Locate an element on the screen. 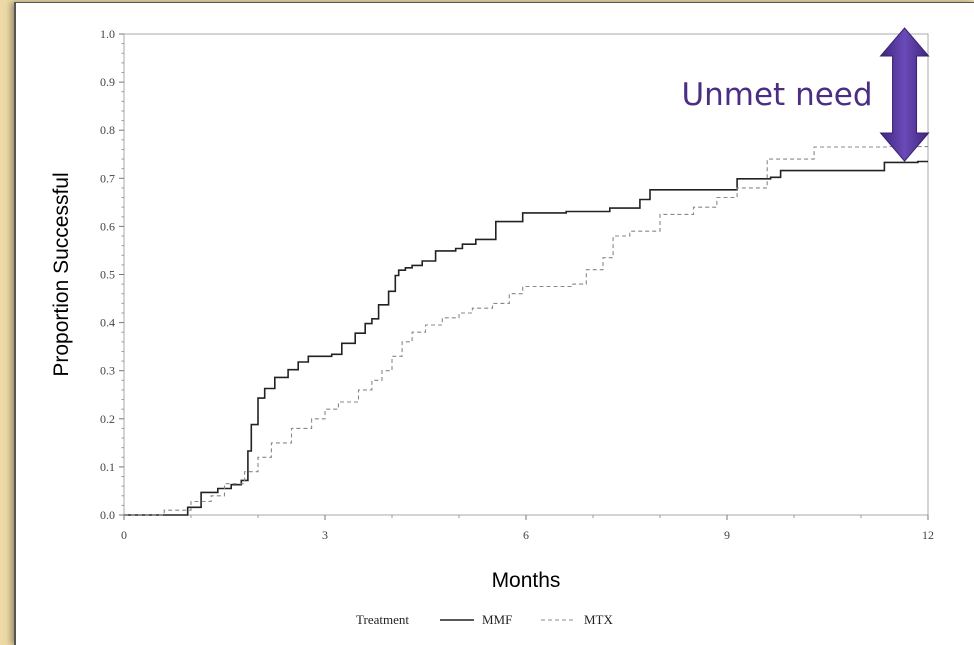 The width and height of the screenshot is (974, 645). y-tick-label: 0.6 is located at coordinates (107, 226).